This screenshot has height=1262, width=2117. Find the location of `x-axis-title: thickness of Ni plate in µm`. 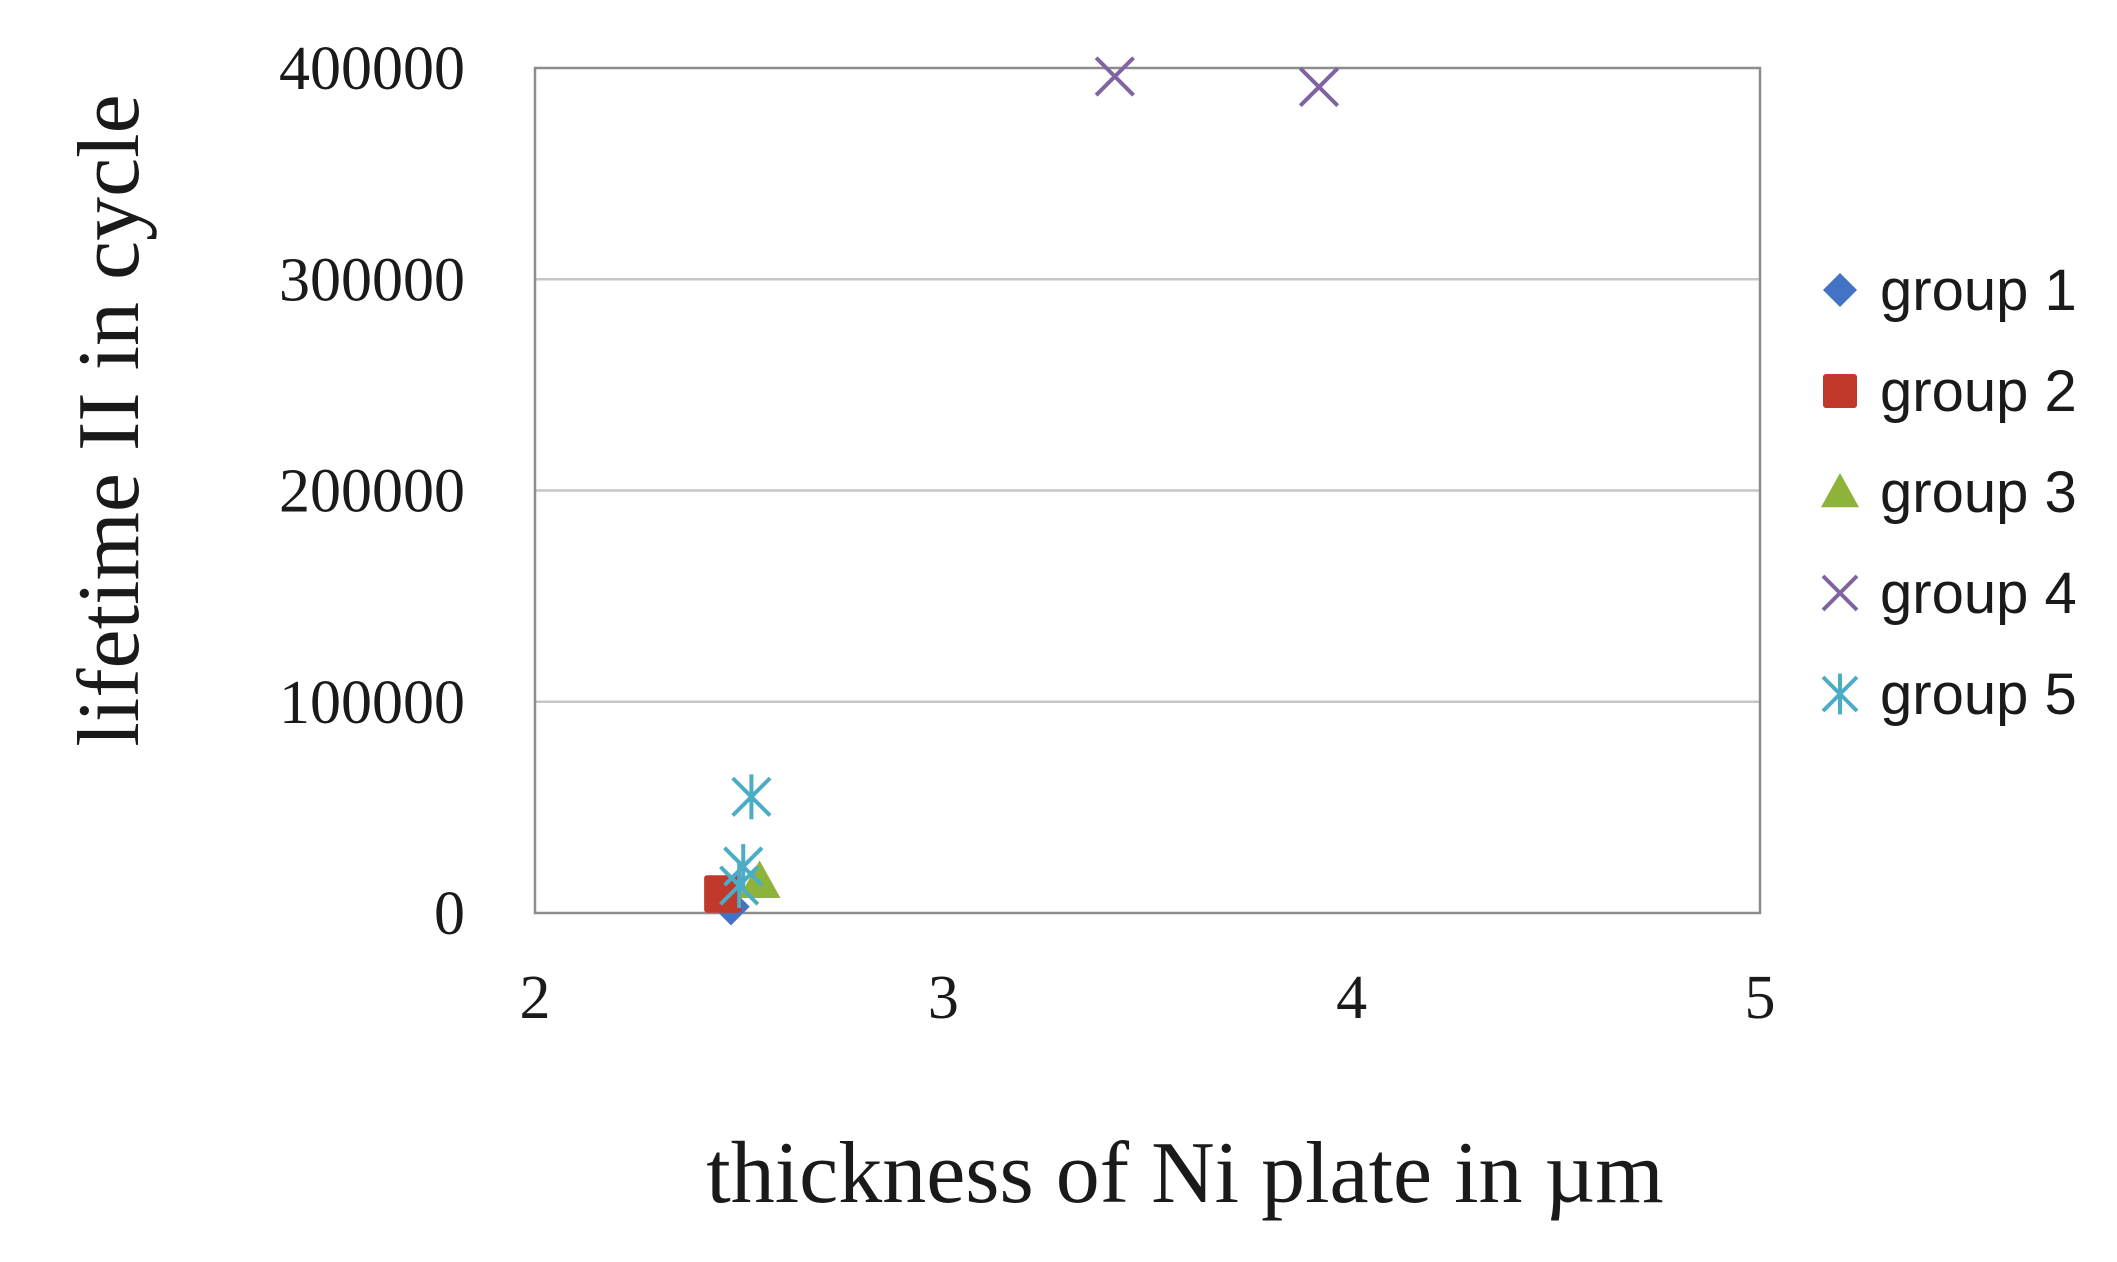

x-axis-title: thickness of Ni plate in µm is located at coordinates (1184, 1173).